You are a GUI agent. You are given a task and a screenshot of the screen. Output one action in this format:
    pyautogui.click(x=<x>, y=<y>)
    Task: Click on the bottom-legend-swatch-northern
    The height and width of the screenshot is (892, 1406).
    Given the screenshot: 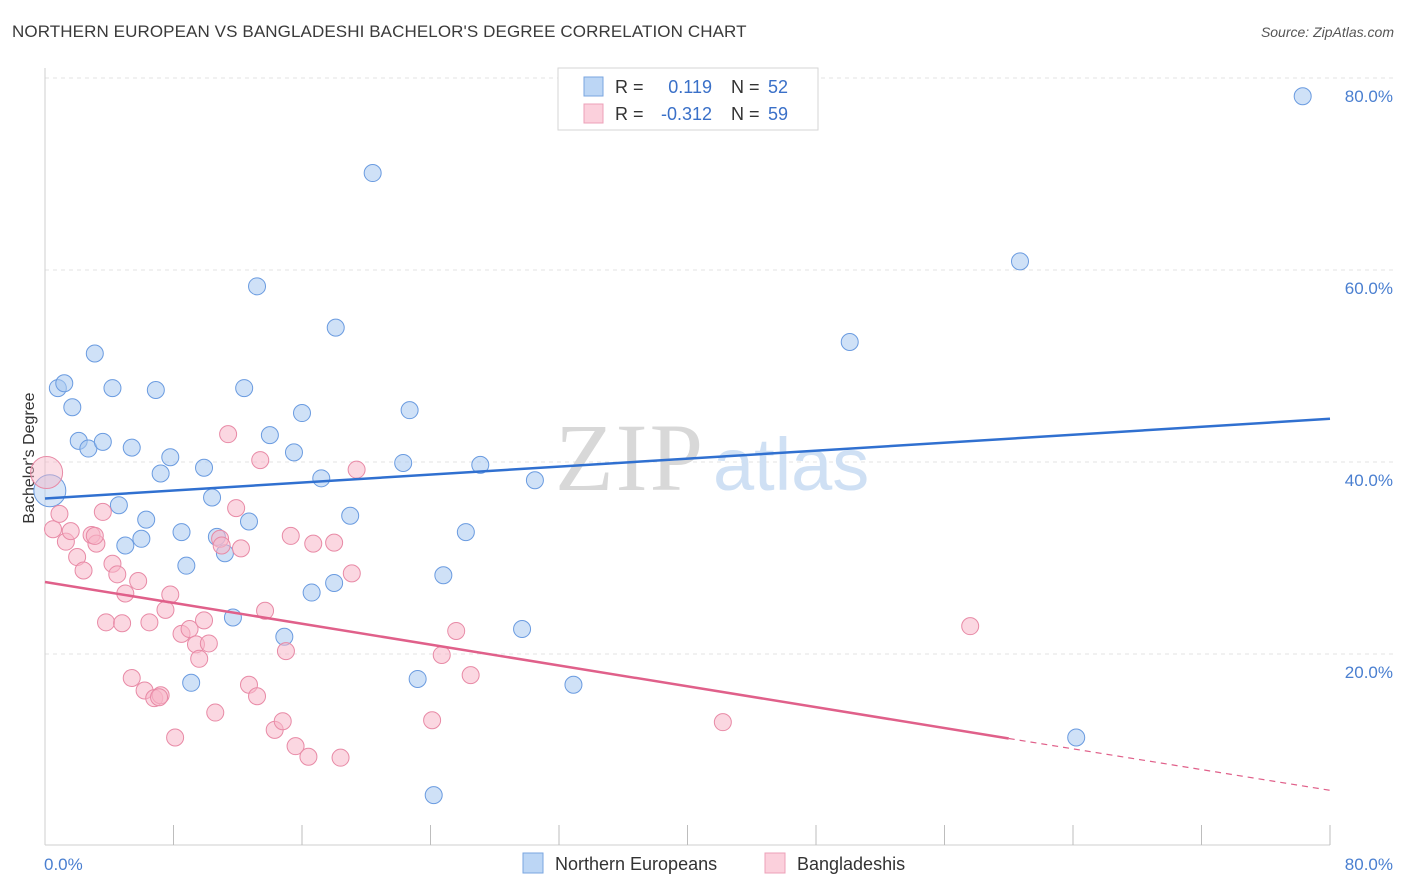 What is the action you would take?
    pyautogui.click(x=533, y=863)
    